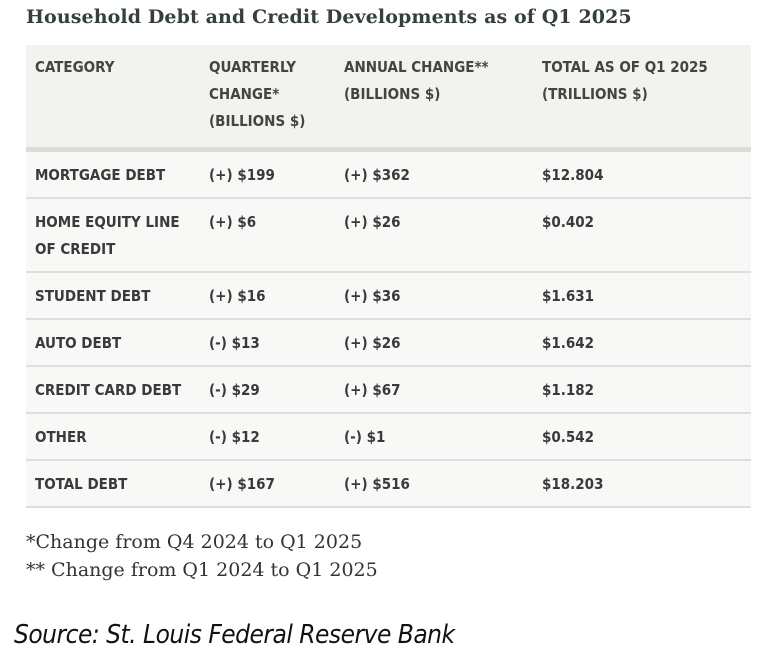  Describe the element at coordinates (372, 390) in the screenshot. I see `annual-change-cell: (+) $67` at that location.